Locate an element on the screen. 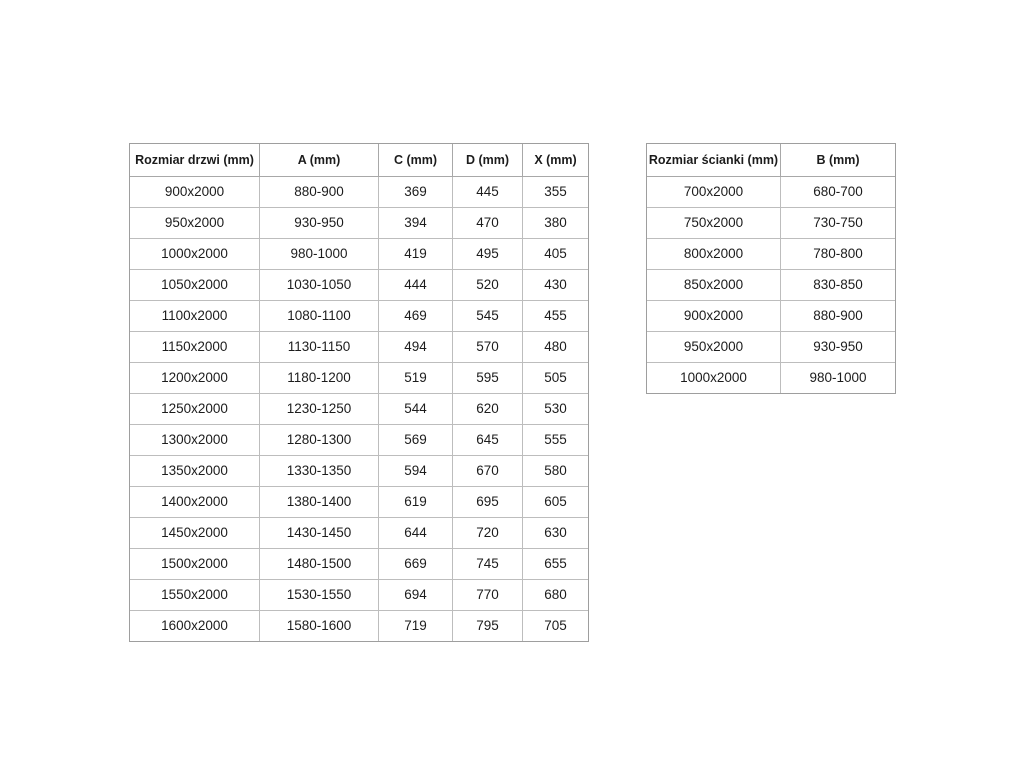 The width and height of the screenshot is (1024, 768). cell-x: 430 is located at coordinates (555, 285).